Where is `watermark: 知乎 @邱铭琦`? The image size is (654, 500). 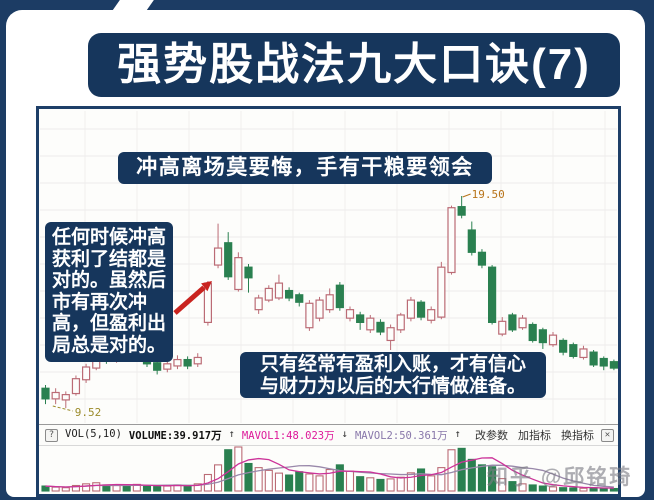
watermark: 知乎 @邱铭琦 is located at coordinates (560, 477).